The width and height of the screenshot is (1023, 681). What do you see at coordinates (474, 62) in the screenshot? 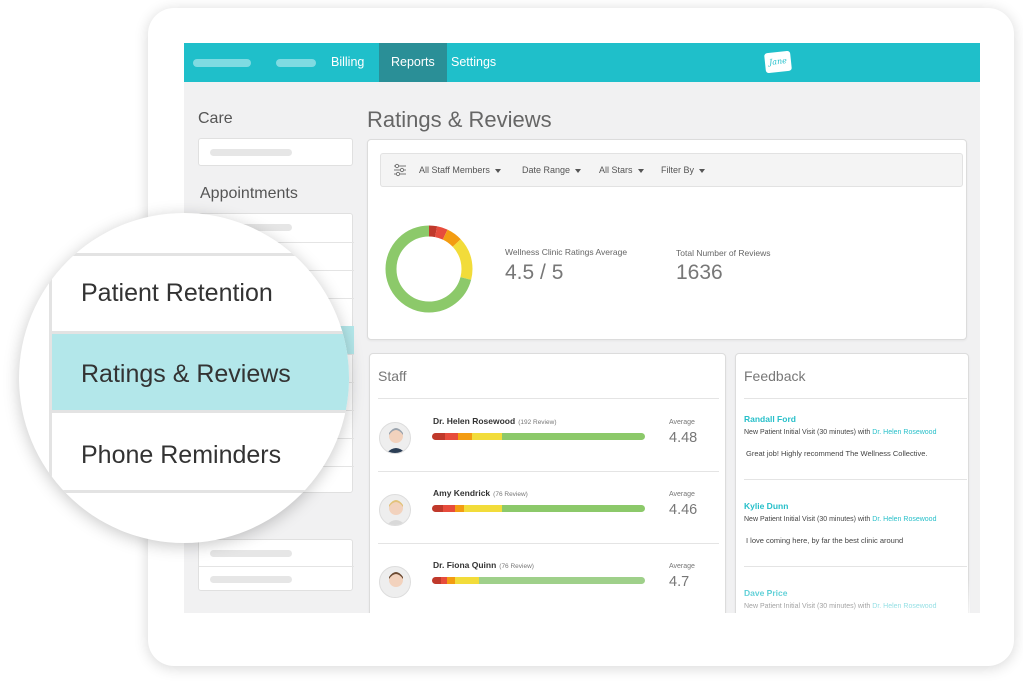
I see `nav-link-settings: Settings` at bounding box center [474, 62].